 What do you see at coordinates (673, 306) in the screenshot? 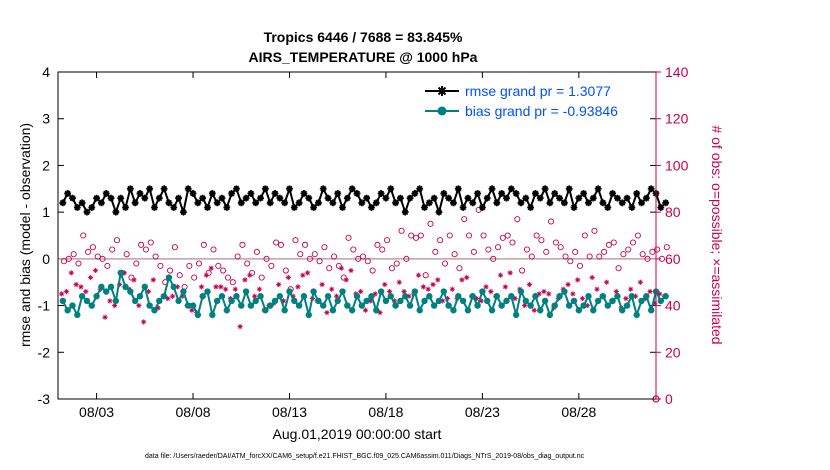
I see `y-right-tick-label: 40` at bounding box center [673, 306].